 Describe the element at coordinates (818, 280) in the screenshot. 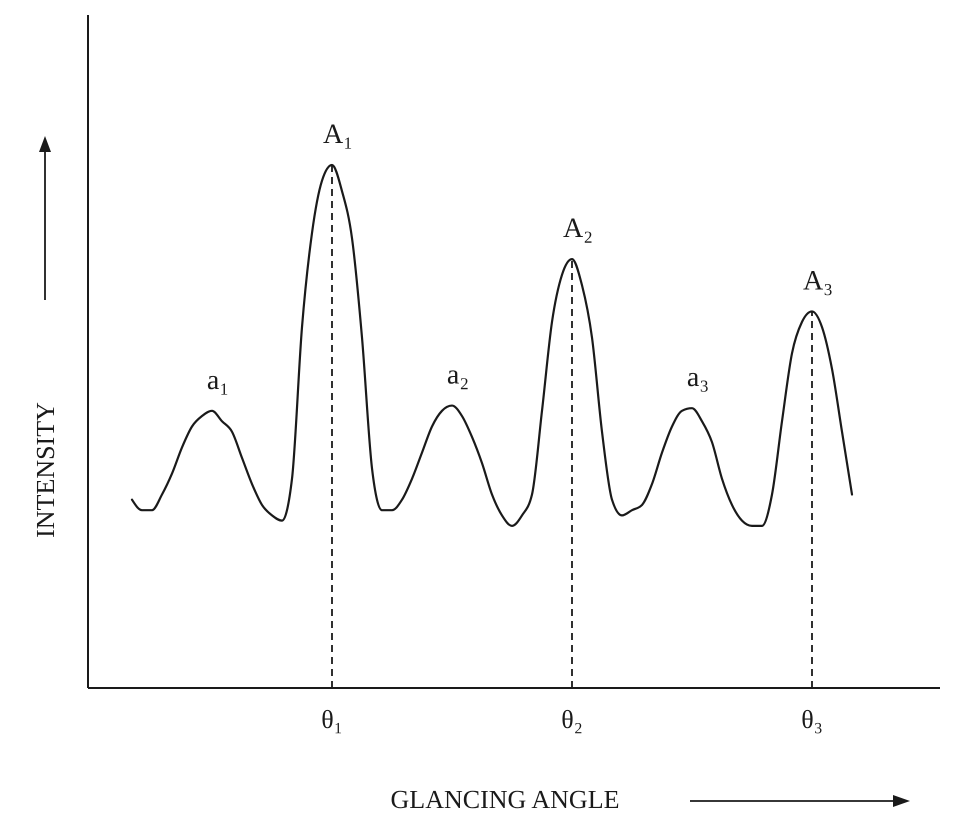

I see `annotation: A₃` at that location.